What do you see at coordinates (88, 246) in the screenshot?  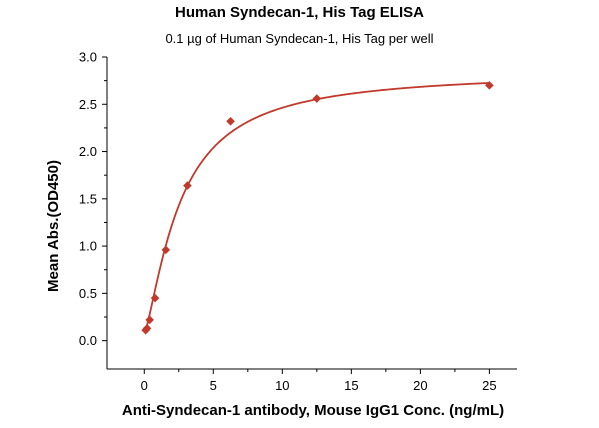 I see `y-tick-label: 1.0` at bounding box center [88, 246].